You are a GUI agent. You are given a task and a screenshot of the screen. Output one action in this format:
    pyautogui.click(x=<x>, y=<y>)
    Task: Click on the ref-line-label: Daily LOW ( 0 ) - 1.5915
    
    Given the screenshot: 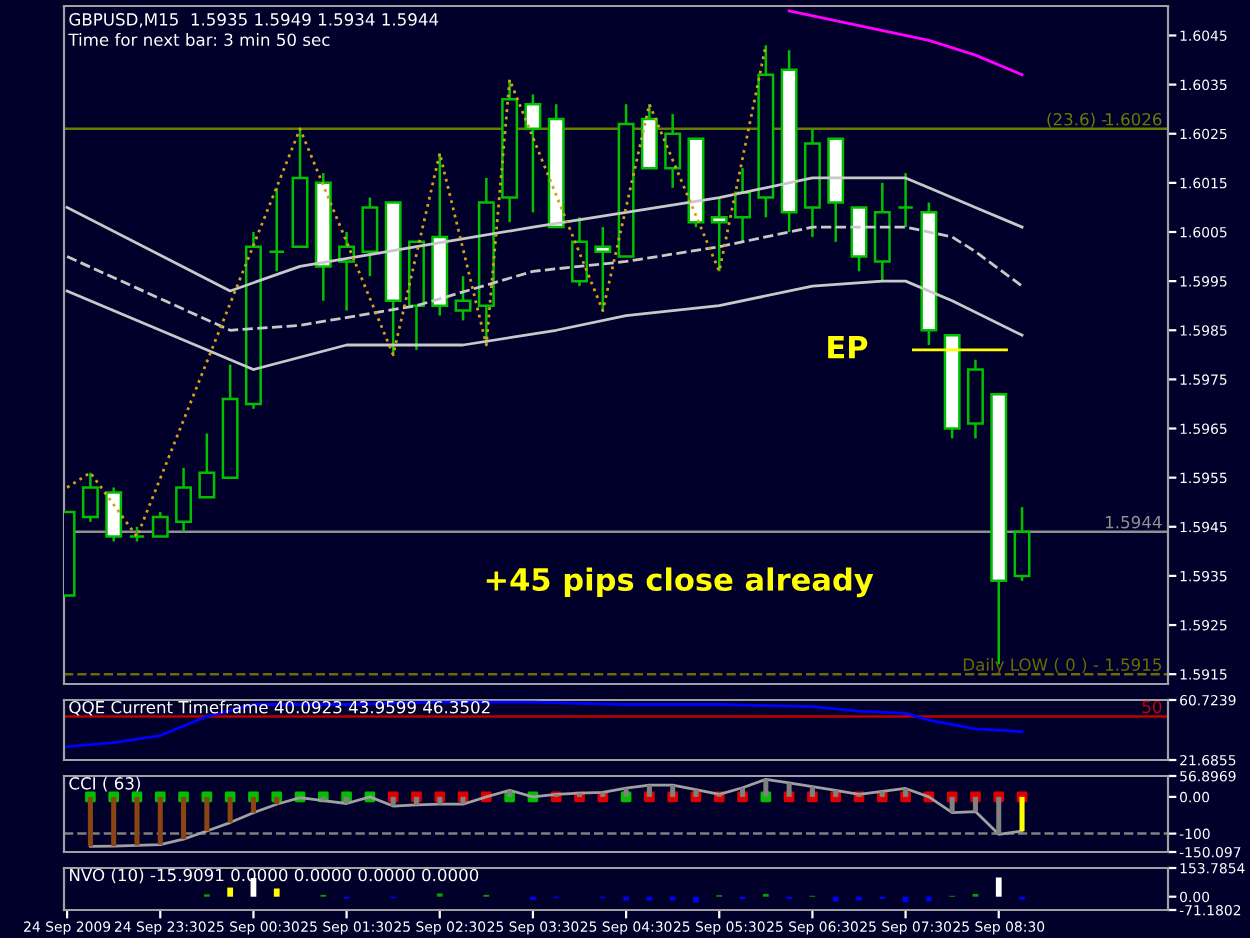 What is the action you would take?
    pyautogui.click(x=1062, y=666)
    